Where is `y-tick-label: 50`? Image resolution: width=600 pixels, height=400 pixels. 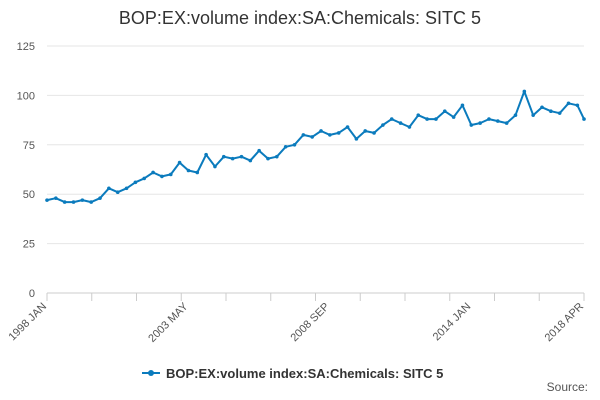 y-tick-label: 50 is located at coordinates (29, 195).